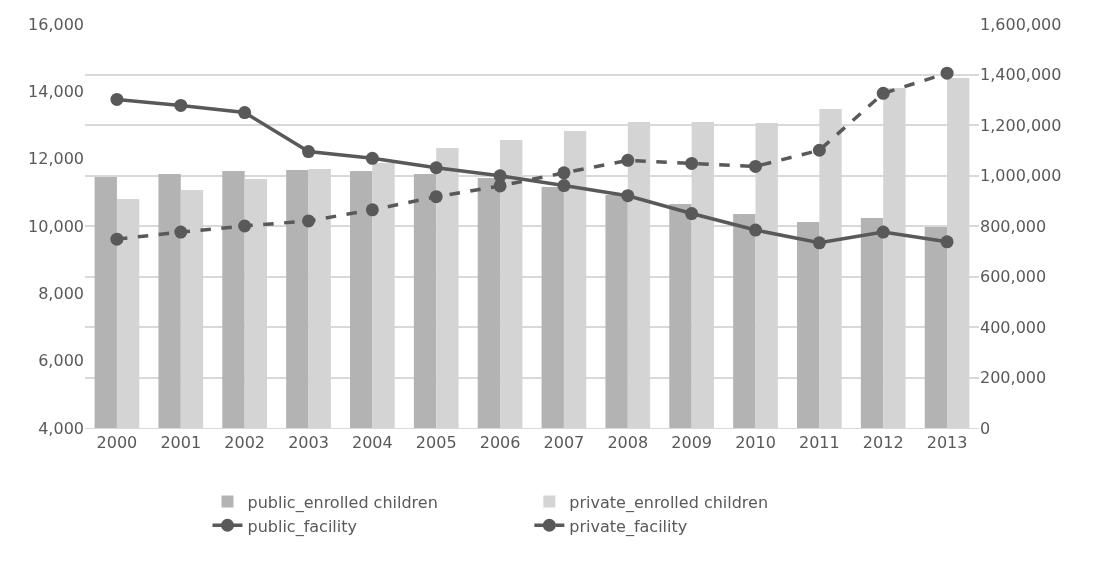 Image resolution: width=1097 pixels, height=572 pixels. I want to click on x-tick-label: 2013, so click(947, 443).